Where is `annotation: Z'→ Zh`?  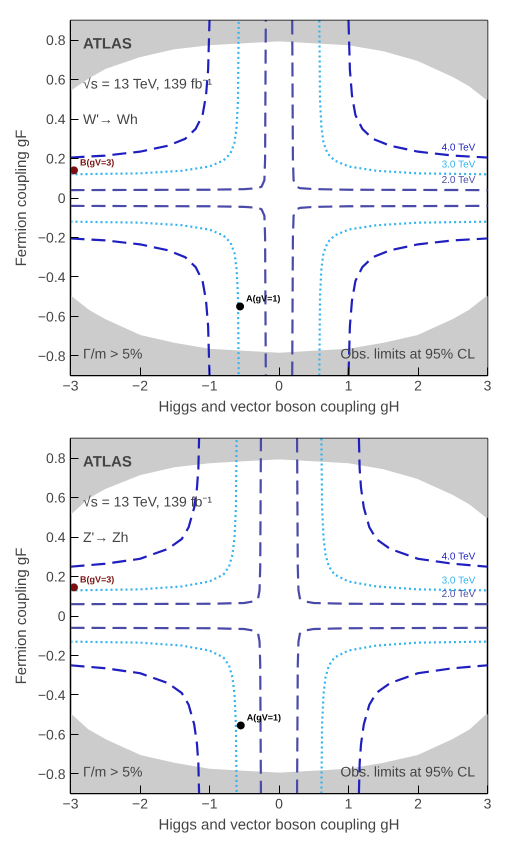
annotation: Z'→ Zh is located at coordinates (105, 537).